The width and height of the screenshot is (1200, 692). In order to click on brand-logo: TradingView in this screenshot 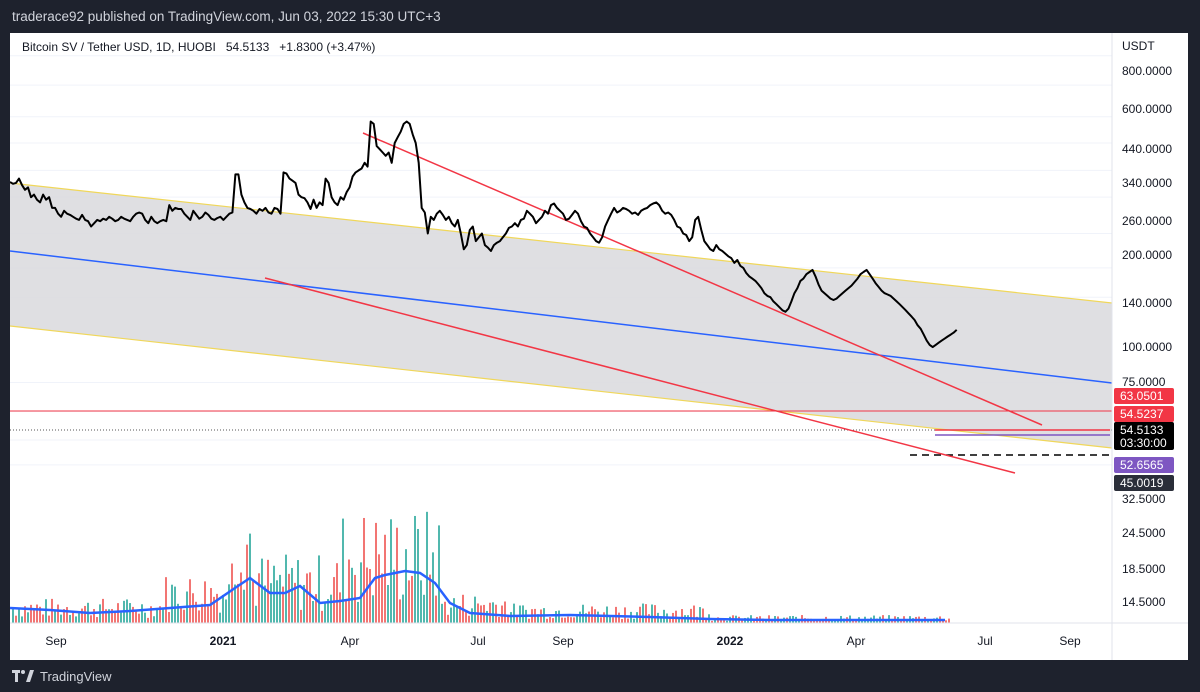, I will do `click(62, 676)`.